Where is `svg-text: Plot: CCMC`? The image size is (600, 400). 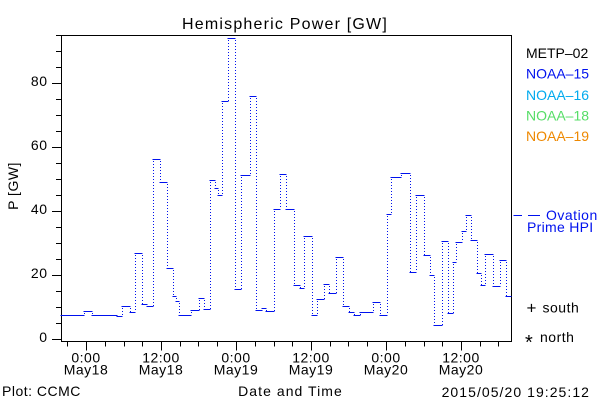
svg-text: Plot: CCMC is located at coordinates (41, 391).